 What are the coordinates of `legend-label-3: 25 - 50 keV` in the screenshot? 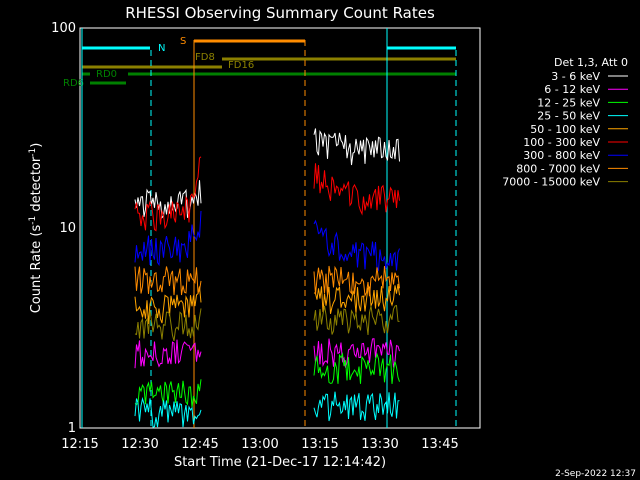 It's located at (568, 116).